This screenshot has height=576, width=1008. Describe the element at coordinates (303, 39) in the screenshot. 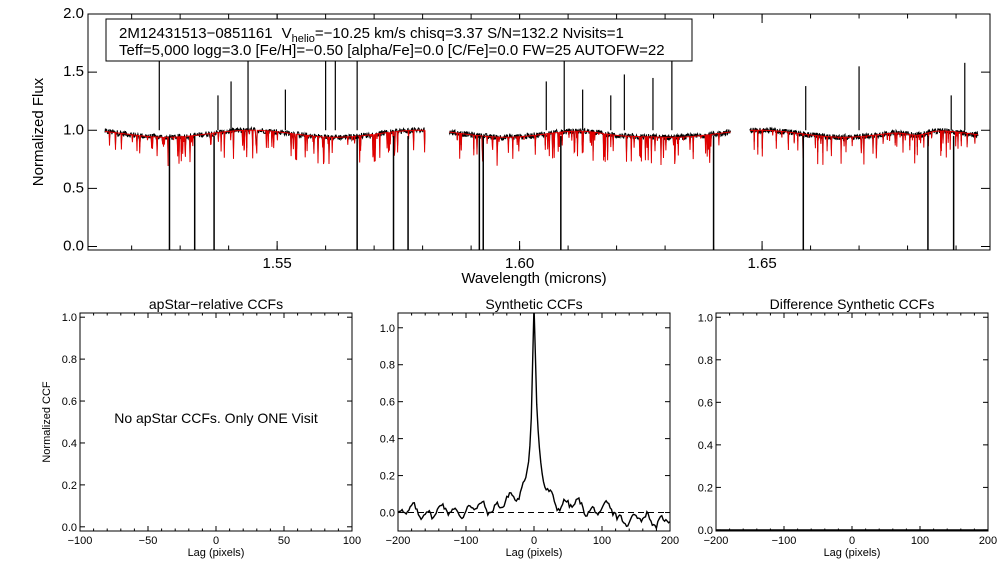

I see `annotation-v-sub: helio` at that location.